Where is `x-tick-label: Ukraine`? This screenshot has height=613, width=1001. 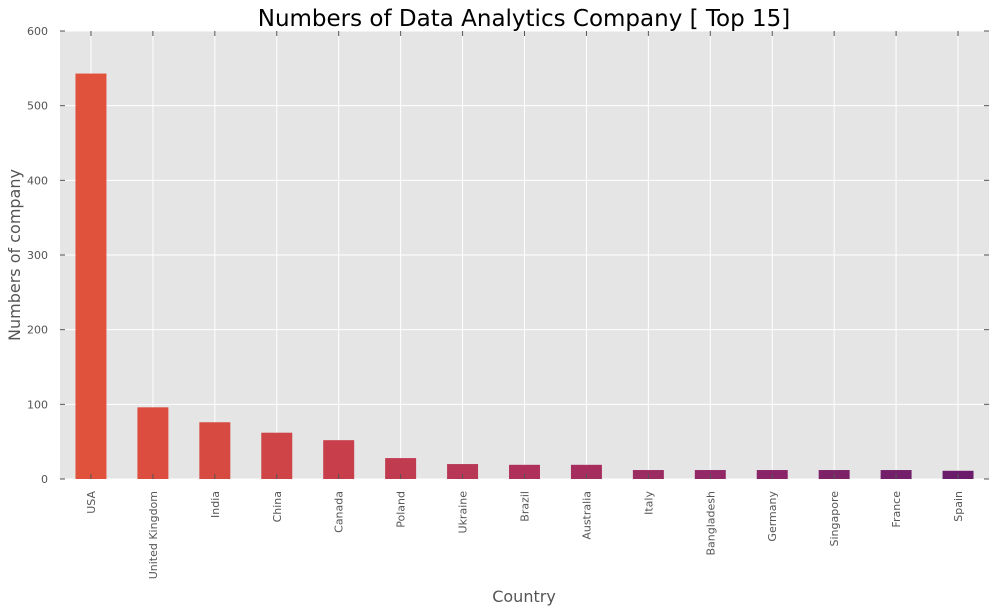
x-tick-label: Ukraine is located at coordinates (463, 512).